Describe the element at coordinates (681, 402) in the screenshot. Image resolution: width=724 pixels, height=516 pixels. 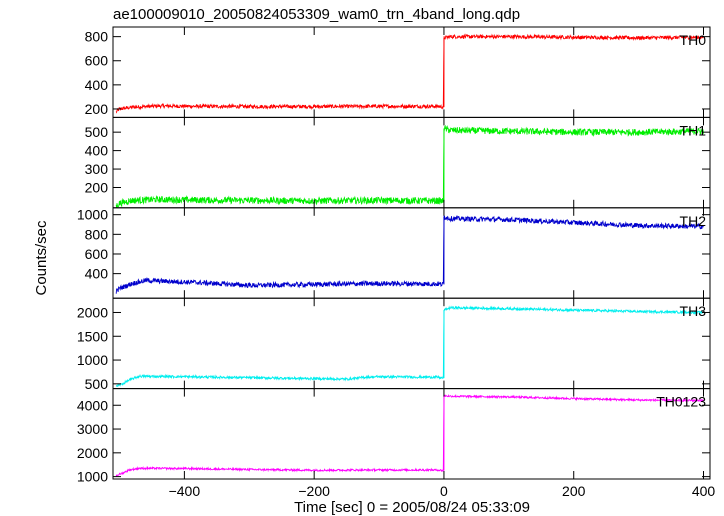
I see `panel-label: TH0123` at that location.